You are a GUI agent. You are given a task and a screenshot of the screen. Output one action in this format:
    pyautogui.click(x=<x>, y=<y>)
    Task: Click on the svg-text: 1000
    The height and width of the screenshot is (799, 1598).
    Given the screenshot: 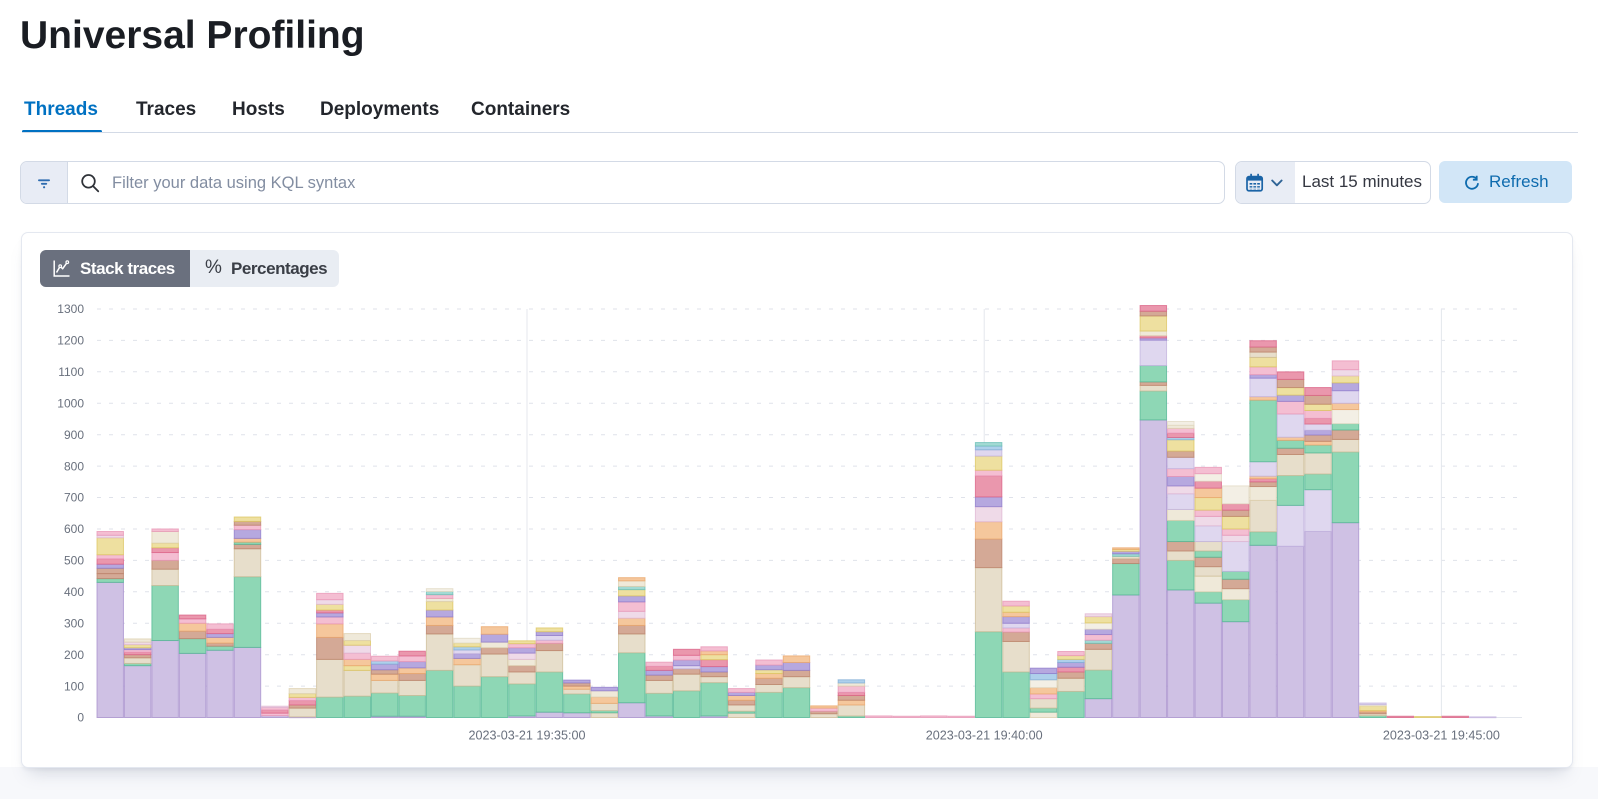 What is the action you would take?
    pyautogui.click(x=70, y=404)
    